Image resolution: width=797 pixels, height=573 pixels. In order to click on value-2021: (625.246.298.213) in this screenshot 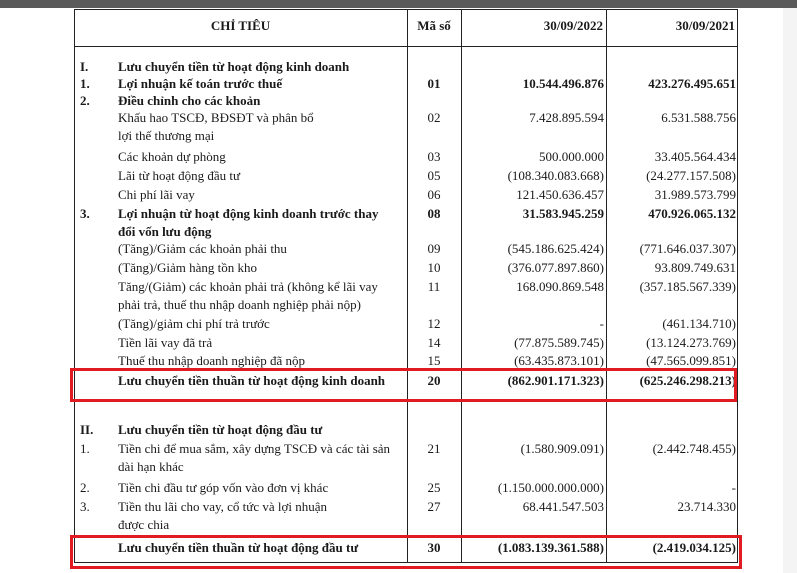, I will do `click(687, 380)`.